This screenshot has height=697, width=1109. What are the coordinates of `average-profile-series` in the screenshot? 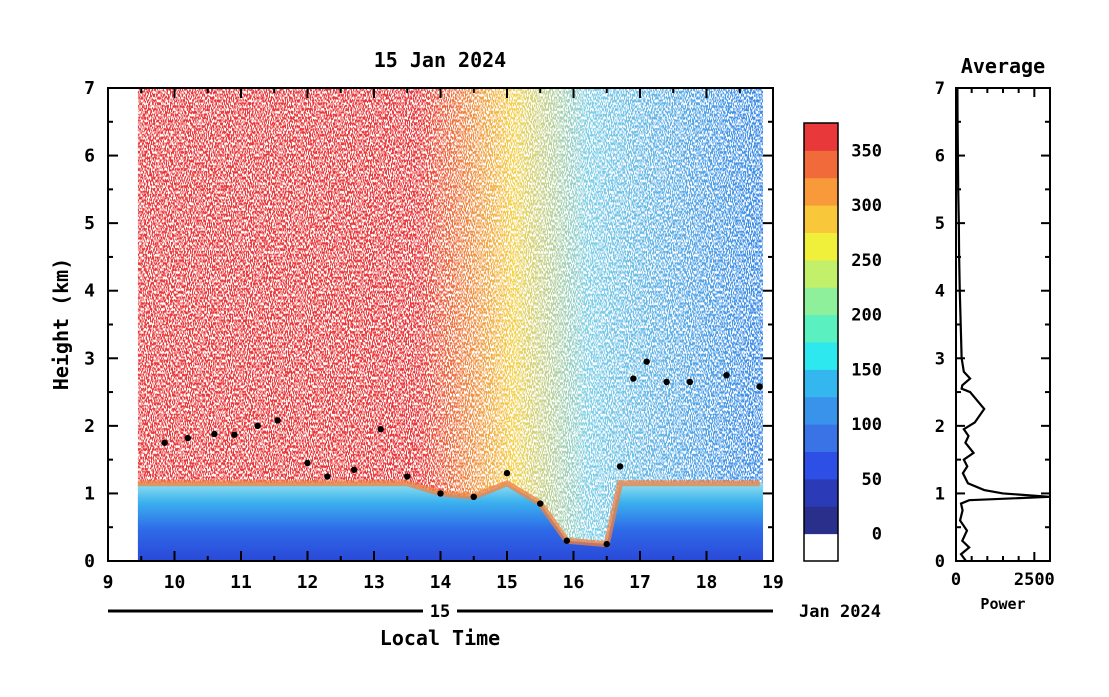 It's located at (1003, 324).